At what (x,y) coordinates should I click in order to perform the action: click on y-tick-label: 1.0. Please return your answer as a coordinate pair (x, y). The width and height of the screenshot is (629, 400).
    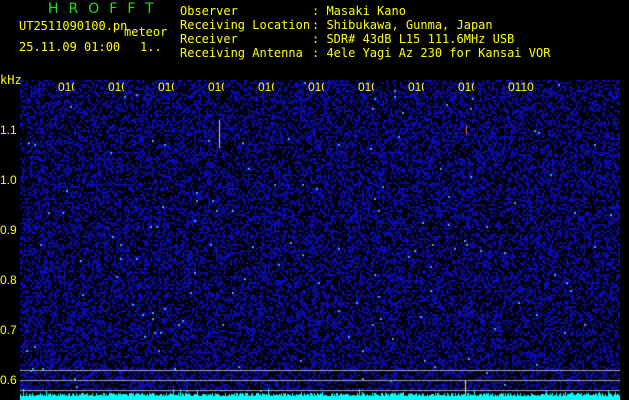
    Looking at the image, I should click on (8, 180).